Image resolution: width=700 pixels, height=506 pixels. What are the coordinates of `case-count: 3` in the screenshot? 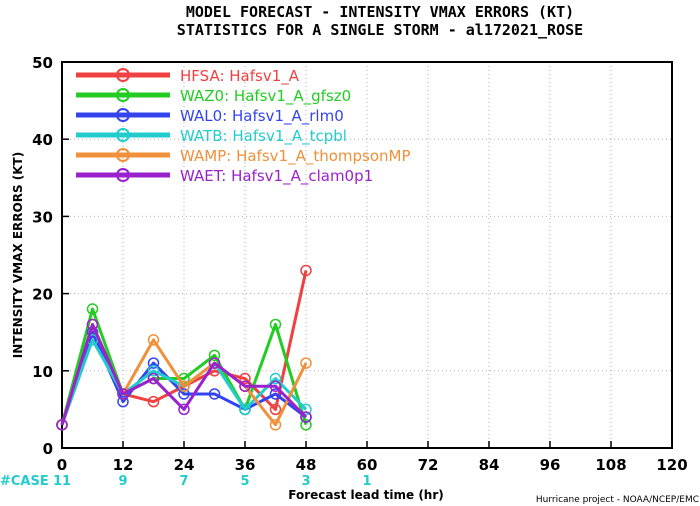 It's located at (305, 481).